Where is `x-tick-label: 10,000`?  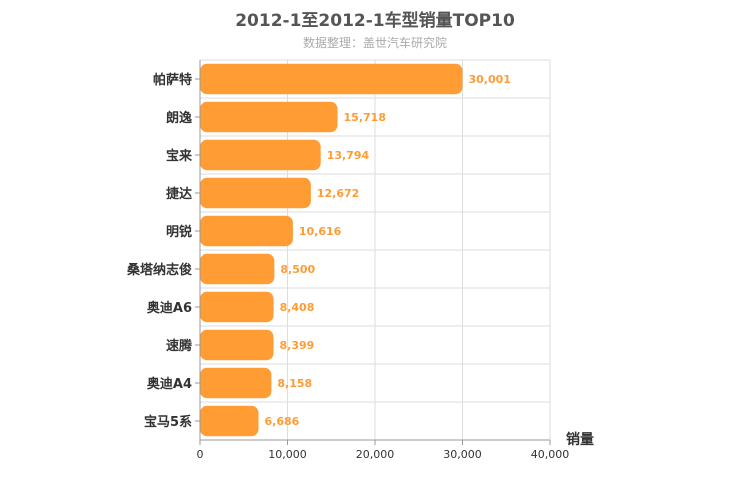 x-tick-label: 10,000 is located at coordinates (287, 454).